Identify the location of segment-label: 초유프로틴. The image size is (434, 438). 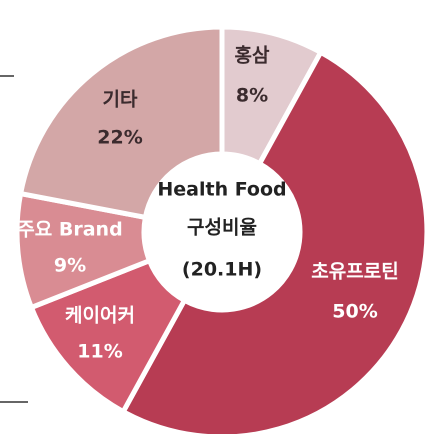
(354, 272).